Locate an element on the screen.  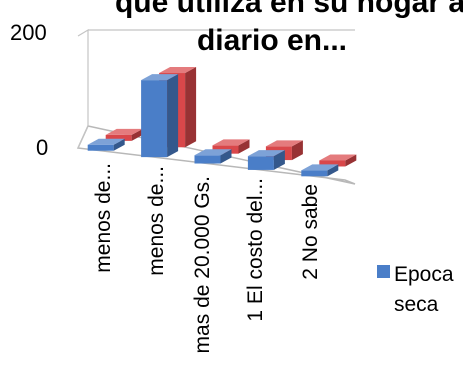
category-label-5: 2 No sabe is located at coordinates (310, 232).